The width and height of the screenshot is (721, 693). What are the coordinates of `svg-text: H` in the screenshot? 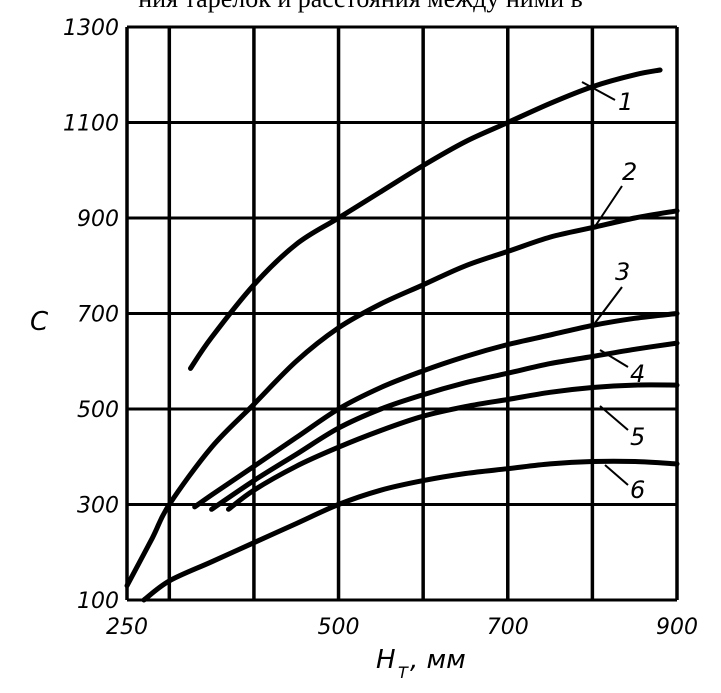 It's located at (386, 660).